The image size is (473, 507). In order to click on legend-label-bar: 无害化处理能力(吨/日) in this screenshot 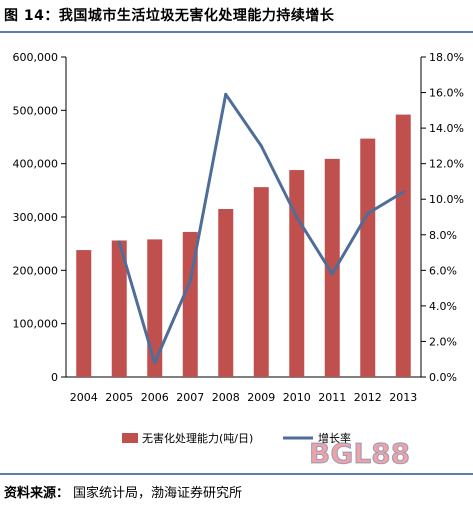, I will do `click(197, 438)`.